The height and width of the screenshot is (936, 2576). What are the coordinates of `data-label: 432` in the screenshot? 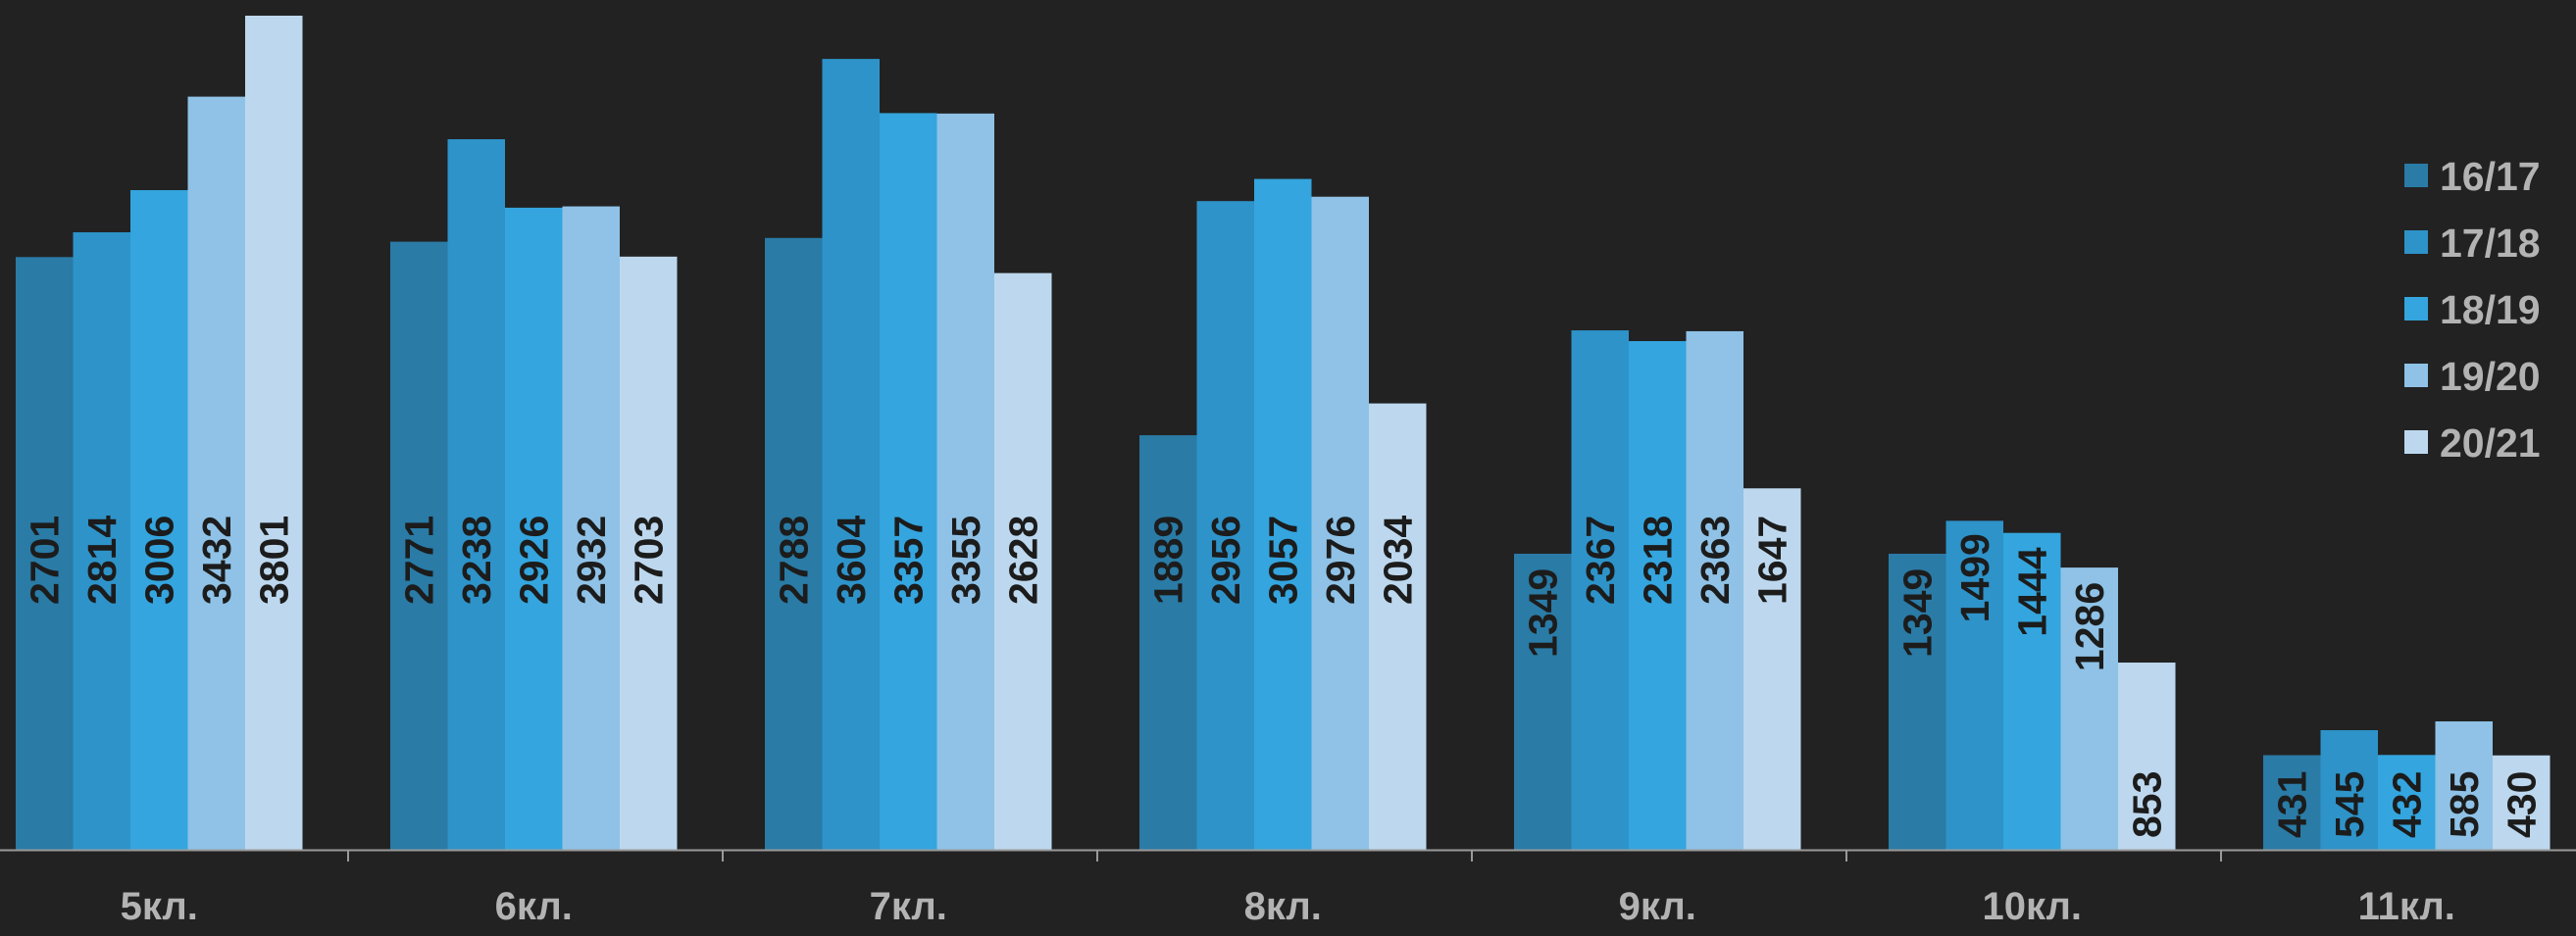 It's located at (2406, 804).